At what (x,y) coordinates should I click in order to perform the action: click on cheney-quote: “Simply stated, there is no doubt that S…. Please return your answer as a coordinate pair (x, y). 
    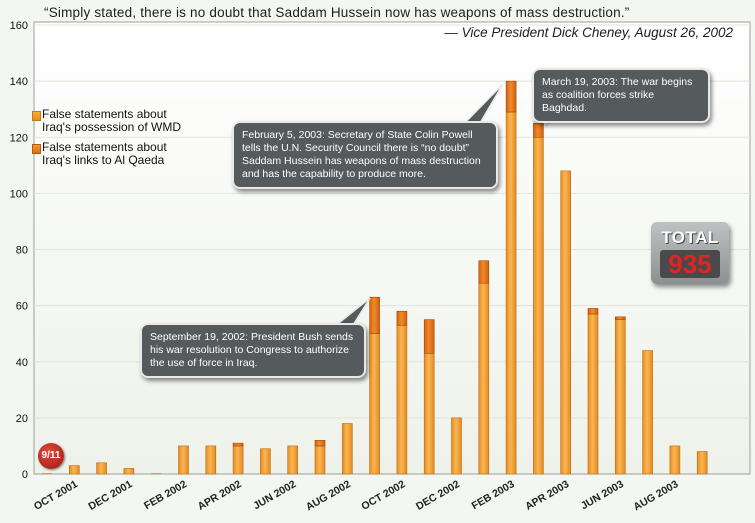
    Looking at the image, I should click on (337, 12).